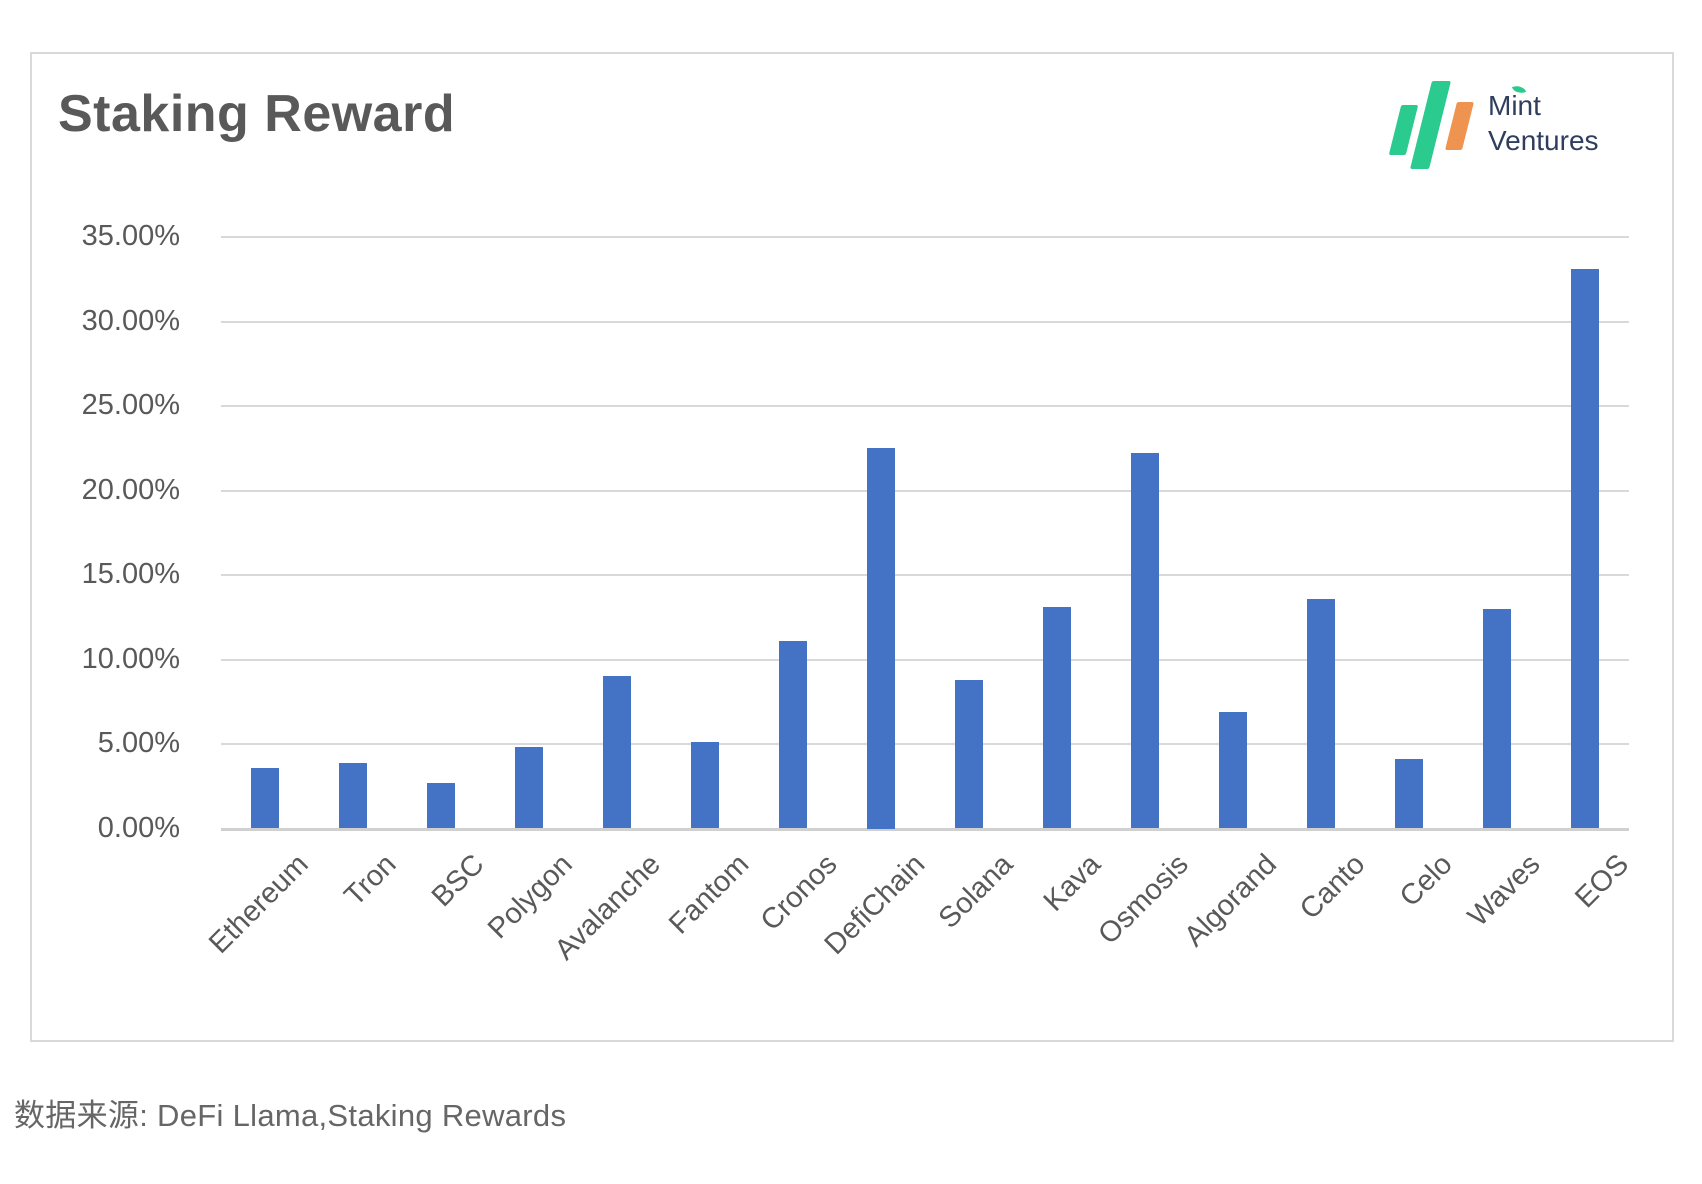  I want to click on gridline-20pct, so click(925, 490).